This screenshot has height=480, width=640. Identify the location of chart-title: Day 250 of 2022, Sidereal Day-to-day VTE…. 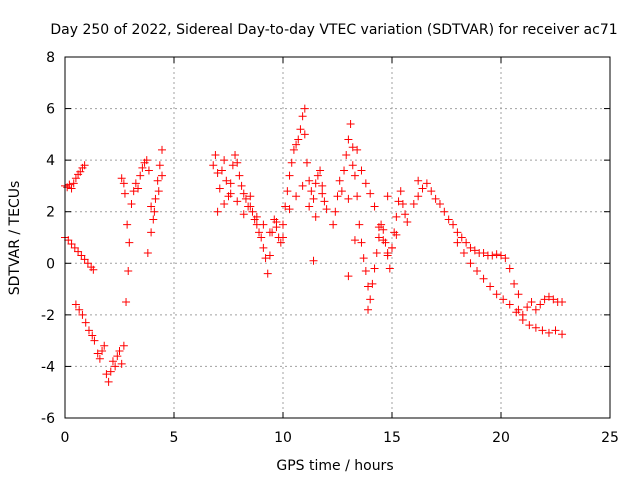
(333, 30).